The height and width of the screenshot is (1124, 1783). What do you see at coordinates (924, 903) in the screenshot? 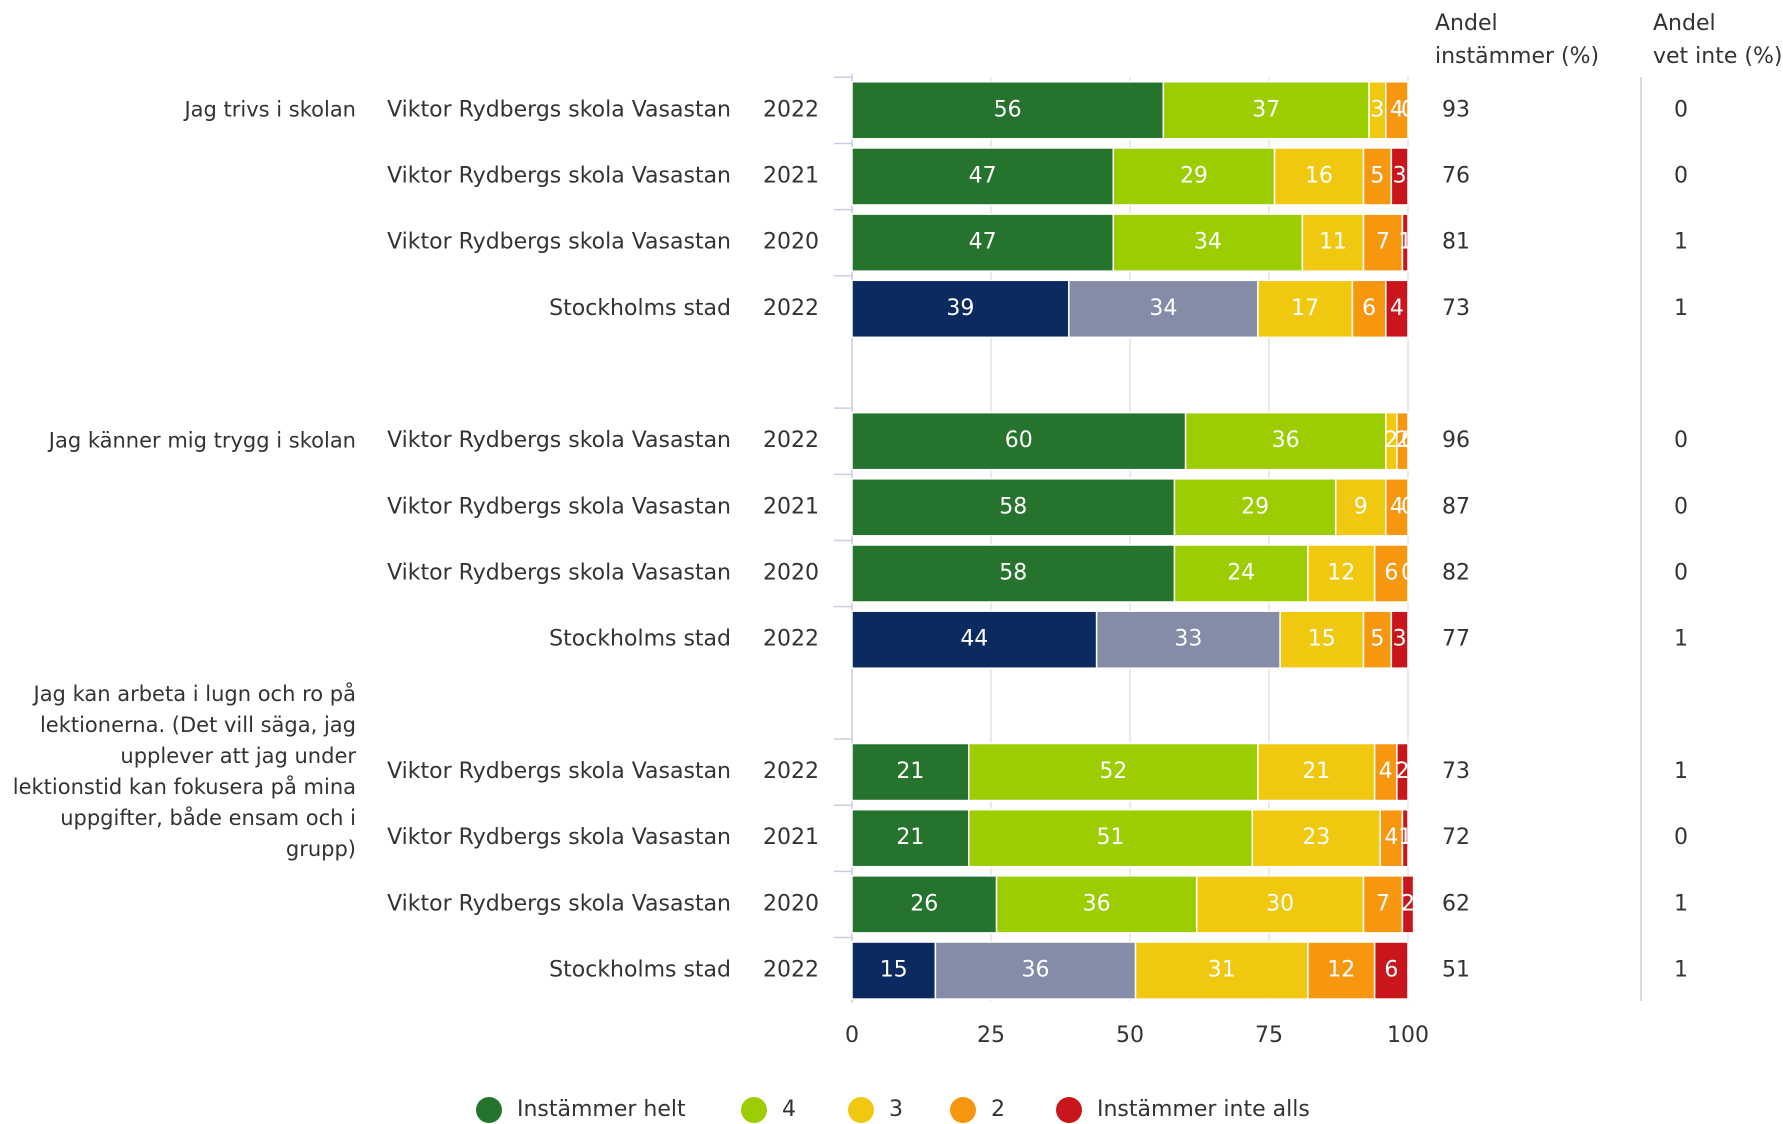
I see `data-label: 26` at bounding box center [924, 903].